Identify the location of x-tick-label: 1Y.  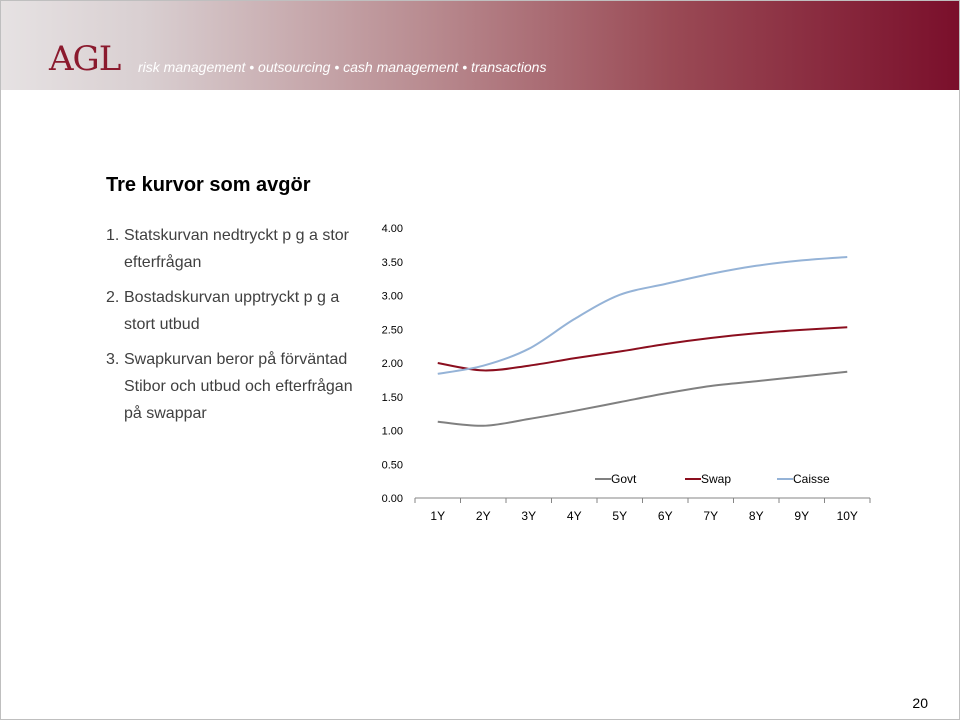
(437, 516).